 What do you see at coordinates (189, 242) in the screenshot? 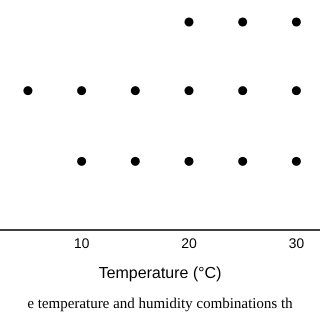
I see `x-tick-label: 20` at bounding box center [189, 242].